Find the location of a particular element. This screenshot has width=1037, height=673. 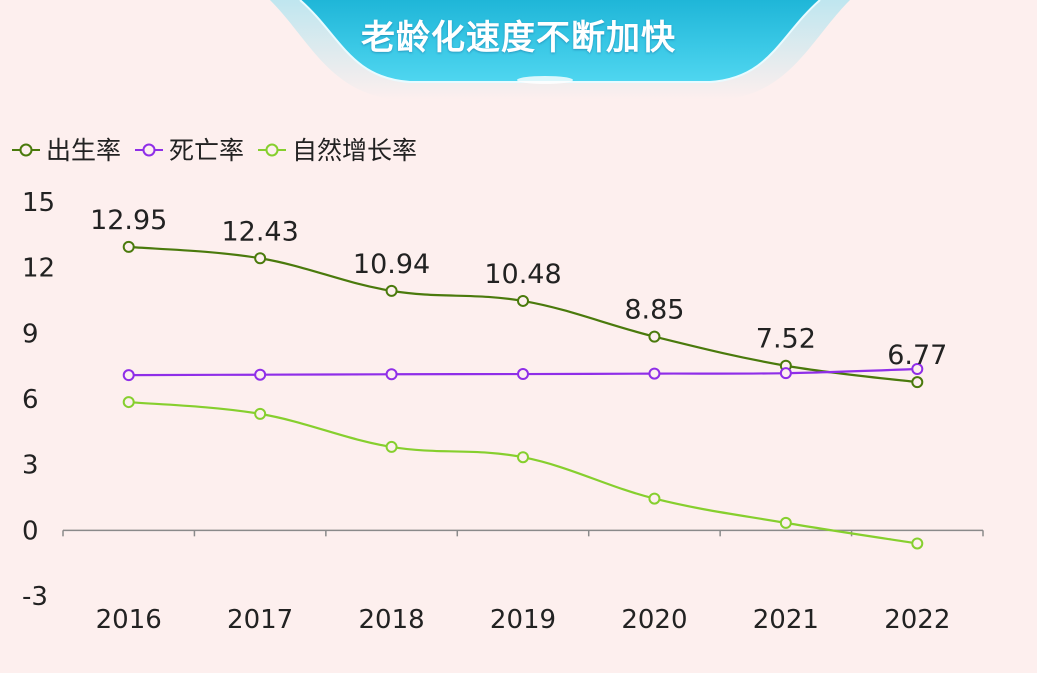

y-axis: 15 12 9 6 3 0 -3 is located at coordinates (38, 400).